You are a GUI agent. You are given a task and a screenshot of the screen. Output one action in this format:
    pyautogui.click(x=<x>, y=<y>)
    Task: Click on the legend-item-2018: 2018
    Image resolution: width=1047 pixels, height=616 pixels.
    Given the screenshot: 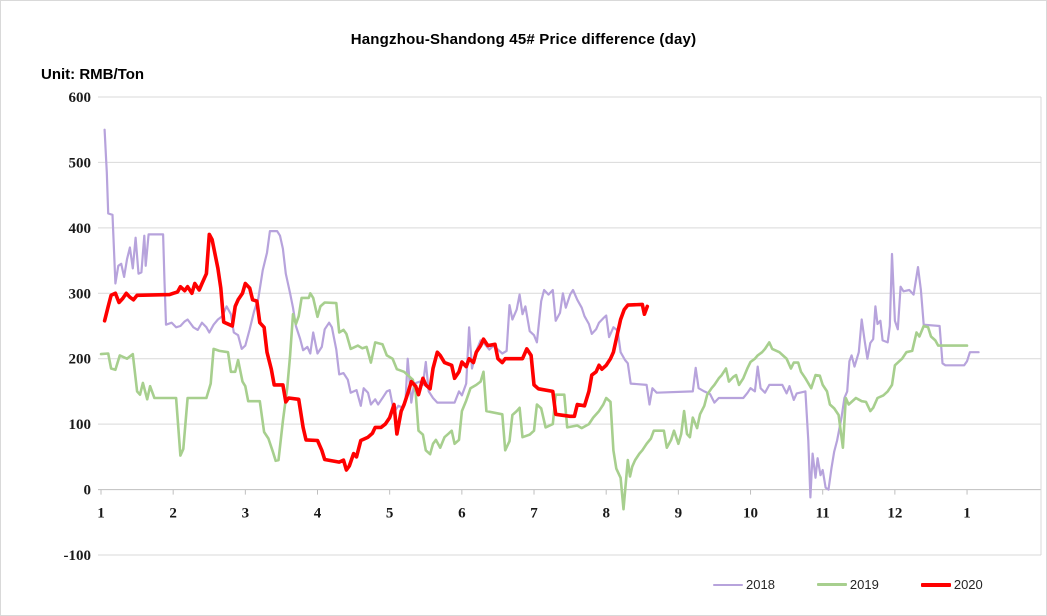 What is the action you would take?
    pyautogui.click(x=744, y=584)
    